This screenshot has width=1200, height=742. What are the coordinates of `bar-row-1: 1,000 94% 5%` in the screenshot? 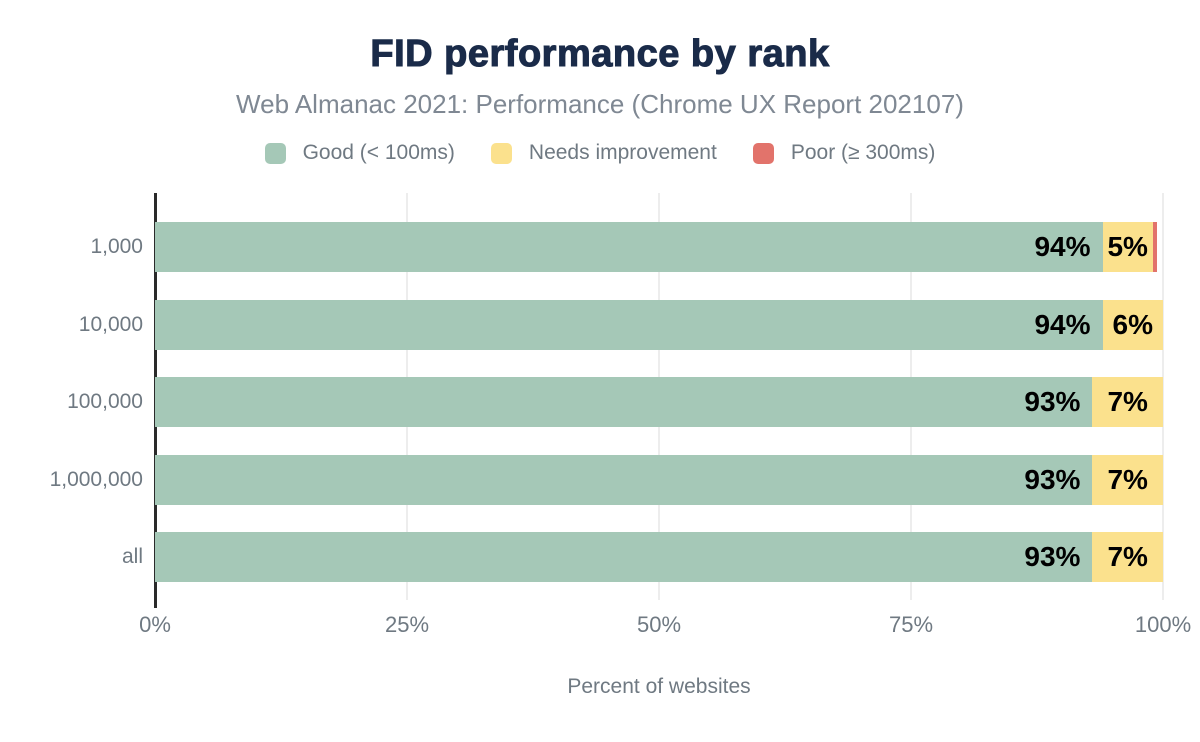 It's located at (626, 247).